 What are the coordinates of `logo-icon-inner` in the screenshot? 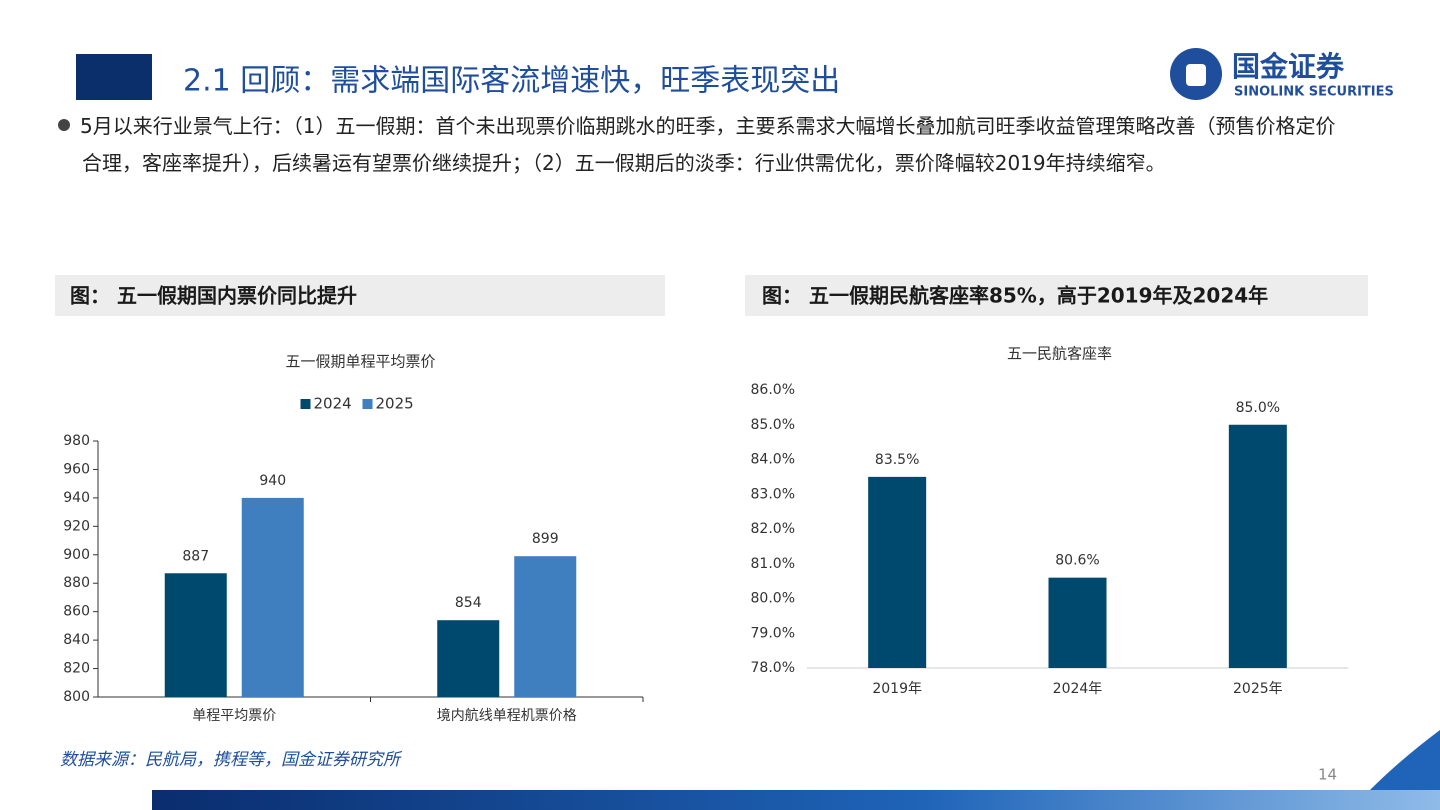 It's located at (1196, 75).